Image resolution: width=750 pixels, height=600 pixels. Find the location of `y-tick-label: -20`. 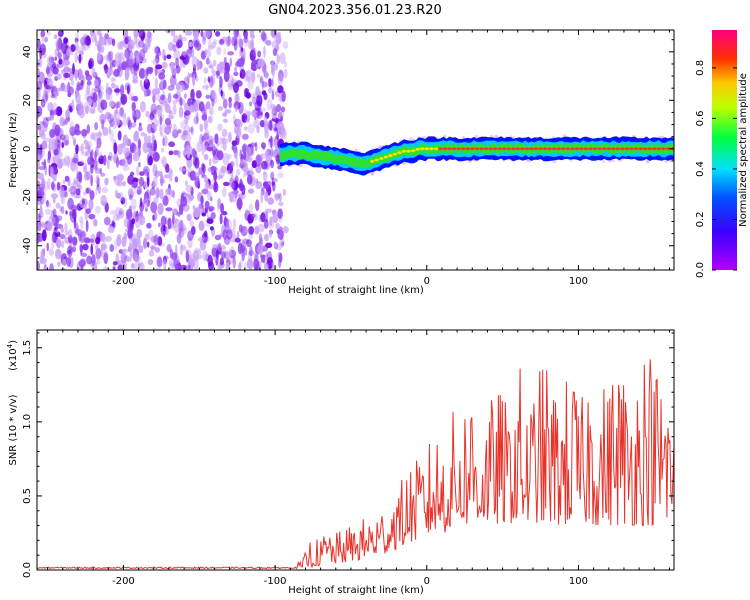

y-tick-label: -20 is located at coordinates (27, 197).